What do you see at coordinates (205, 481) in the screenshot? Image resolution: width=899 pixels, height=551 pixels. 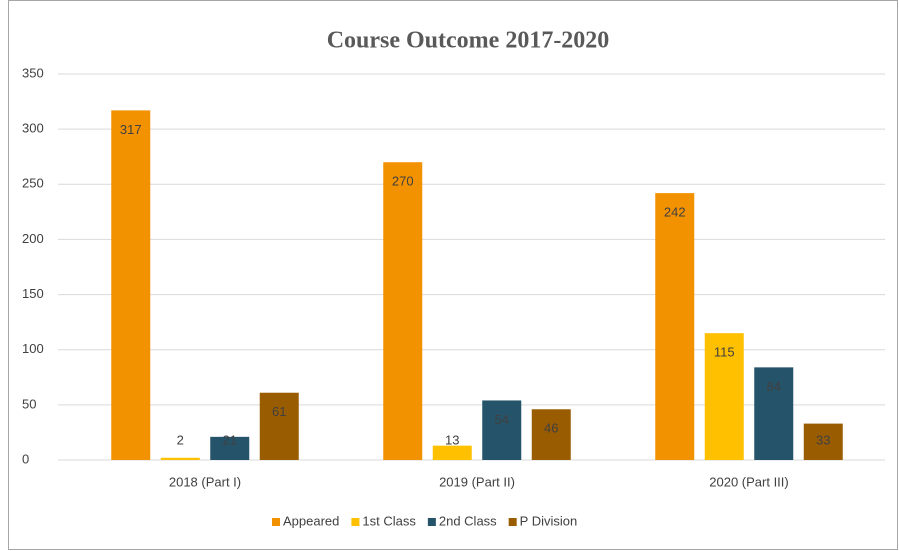 I see `x-tick-label: 2018 (Part I)` at bounding box center [205, 481].